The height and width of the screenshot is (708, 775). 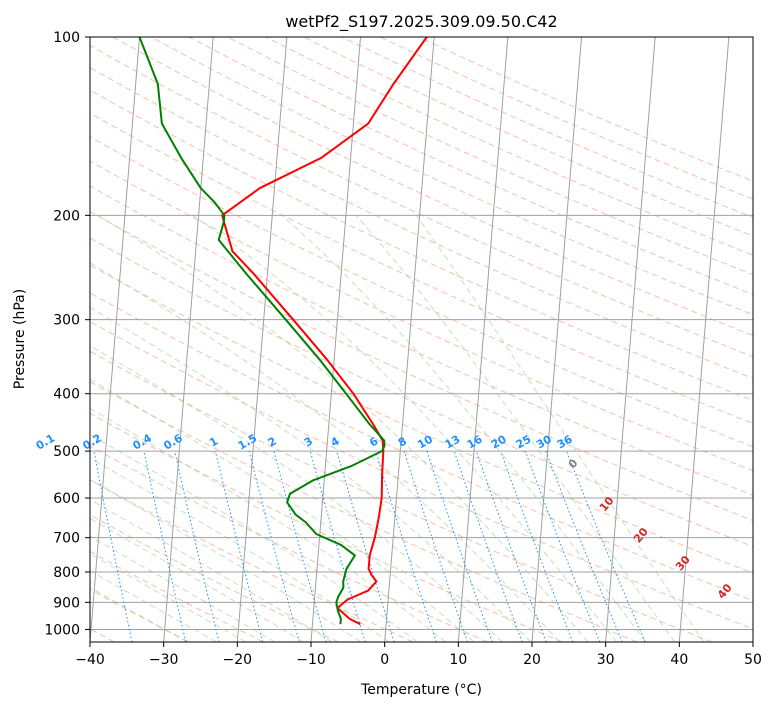 What do you see at coordinates (20, 339) in the screenshot?
I see `y-axis-label: Pressure (hPa)` at bounding box center [20, 339].